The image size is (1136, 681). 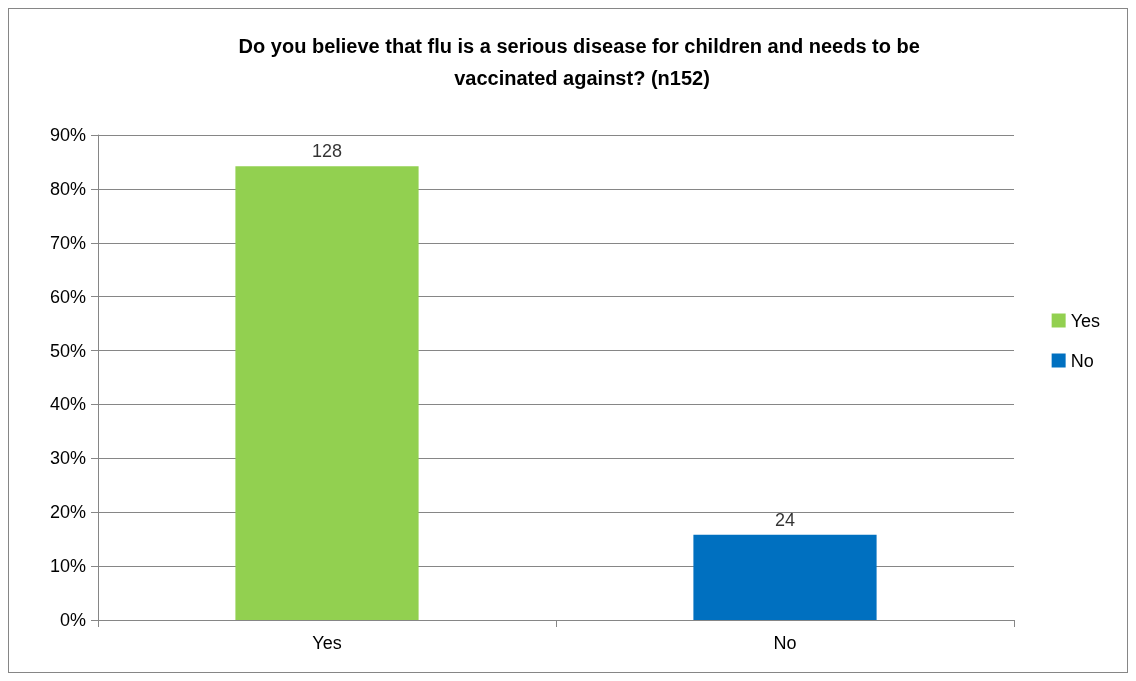 I want to click on legend-label: Yes, so click(x=1085, y=320).